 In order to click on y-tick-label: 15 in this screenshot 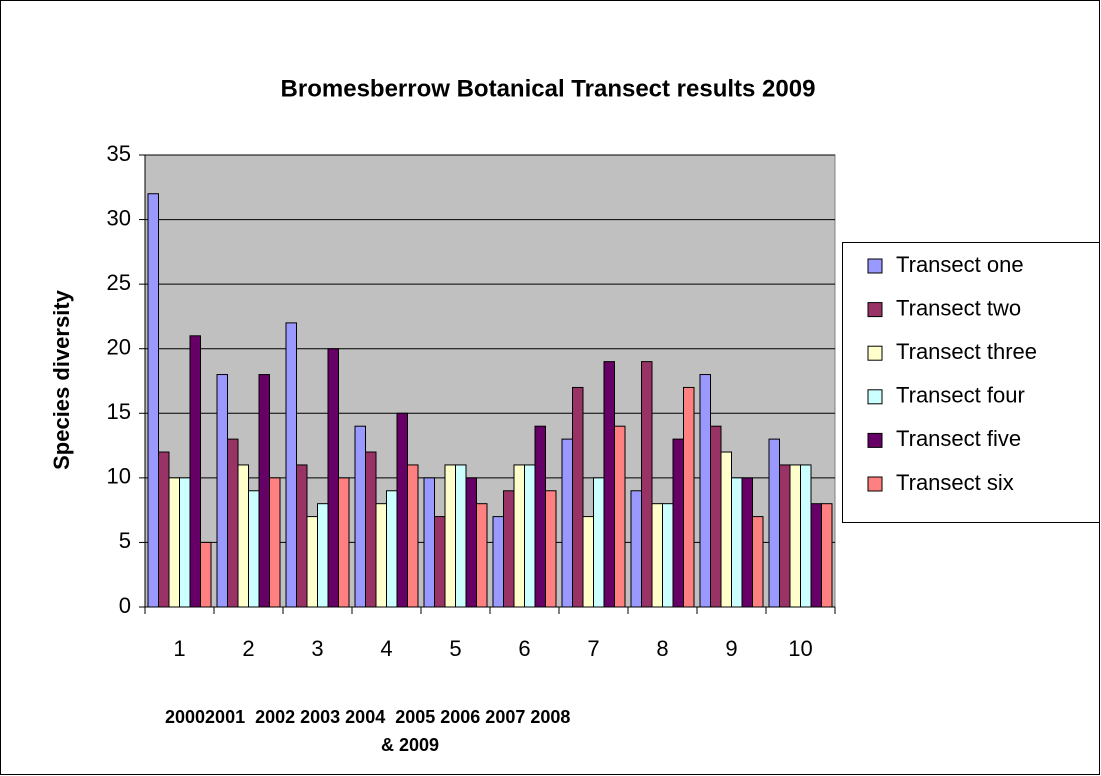, I will do `click(119, 411)`.